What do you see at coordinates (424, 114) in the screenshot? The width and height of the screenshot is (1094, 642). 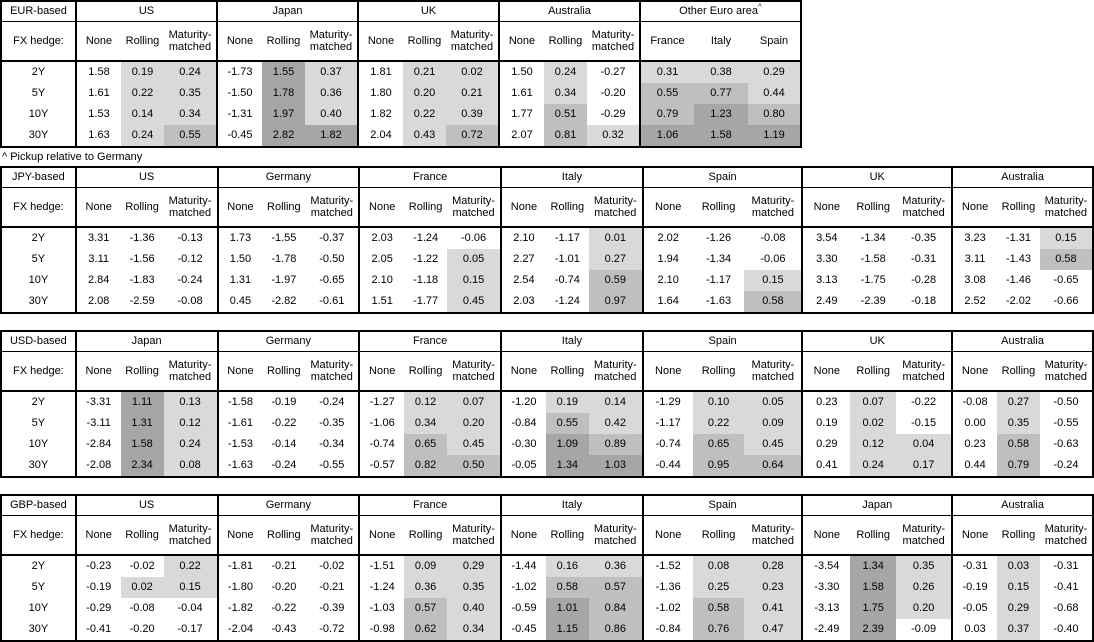 I see `value-cell: 0.22` at bounding box center [424, 114].